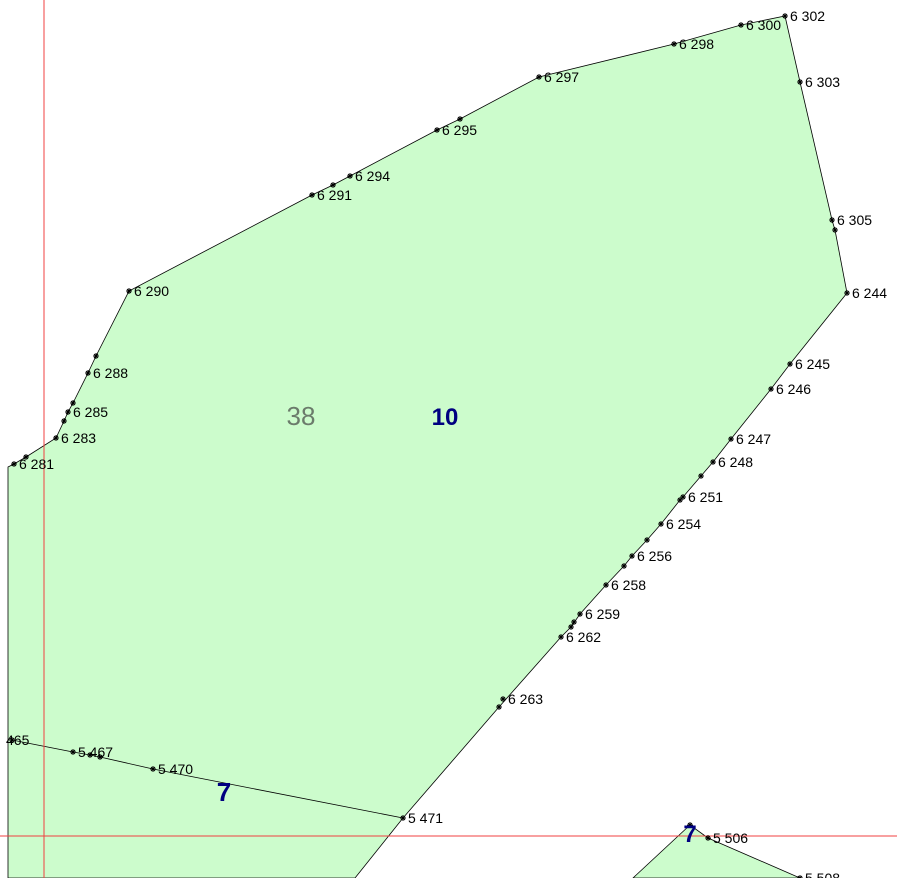 Image resolution: width=897 pixels, height=878 pixels. What do you see at coordinates (793, 389) in the screenshot?
I see `point-label: 6 246` at bounding box center [793, 389].